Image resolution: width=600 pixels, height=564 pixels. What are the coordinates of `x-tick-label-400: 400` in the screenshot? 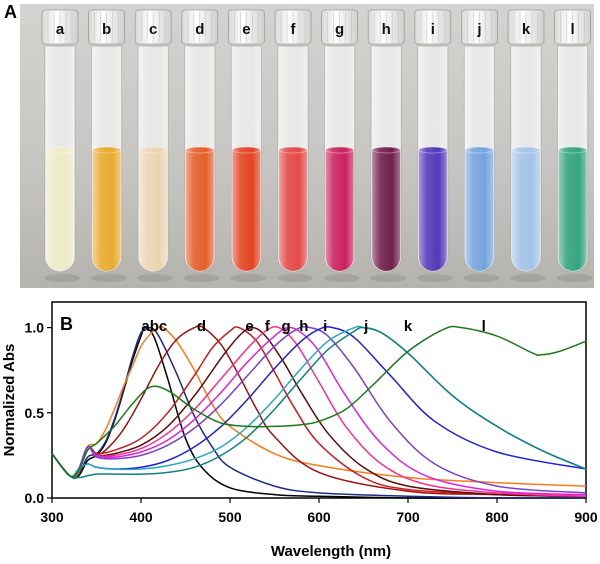 It's located at (141, 517).